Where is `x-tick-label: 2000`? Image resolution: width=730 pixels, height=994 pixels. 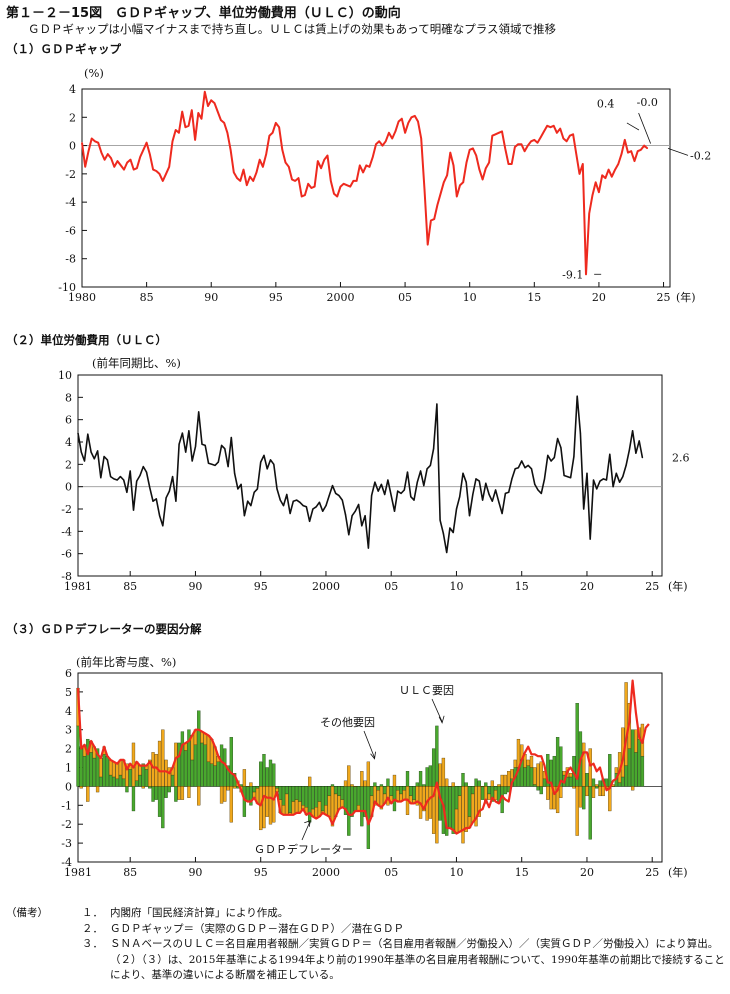 x-tick-label: 2000 is located at coordinates (340, 297).